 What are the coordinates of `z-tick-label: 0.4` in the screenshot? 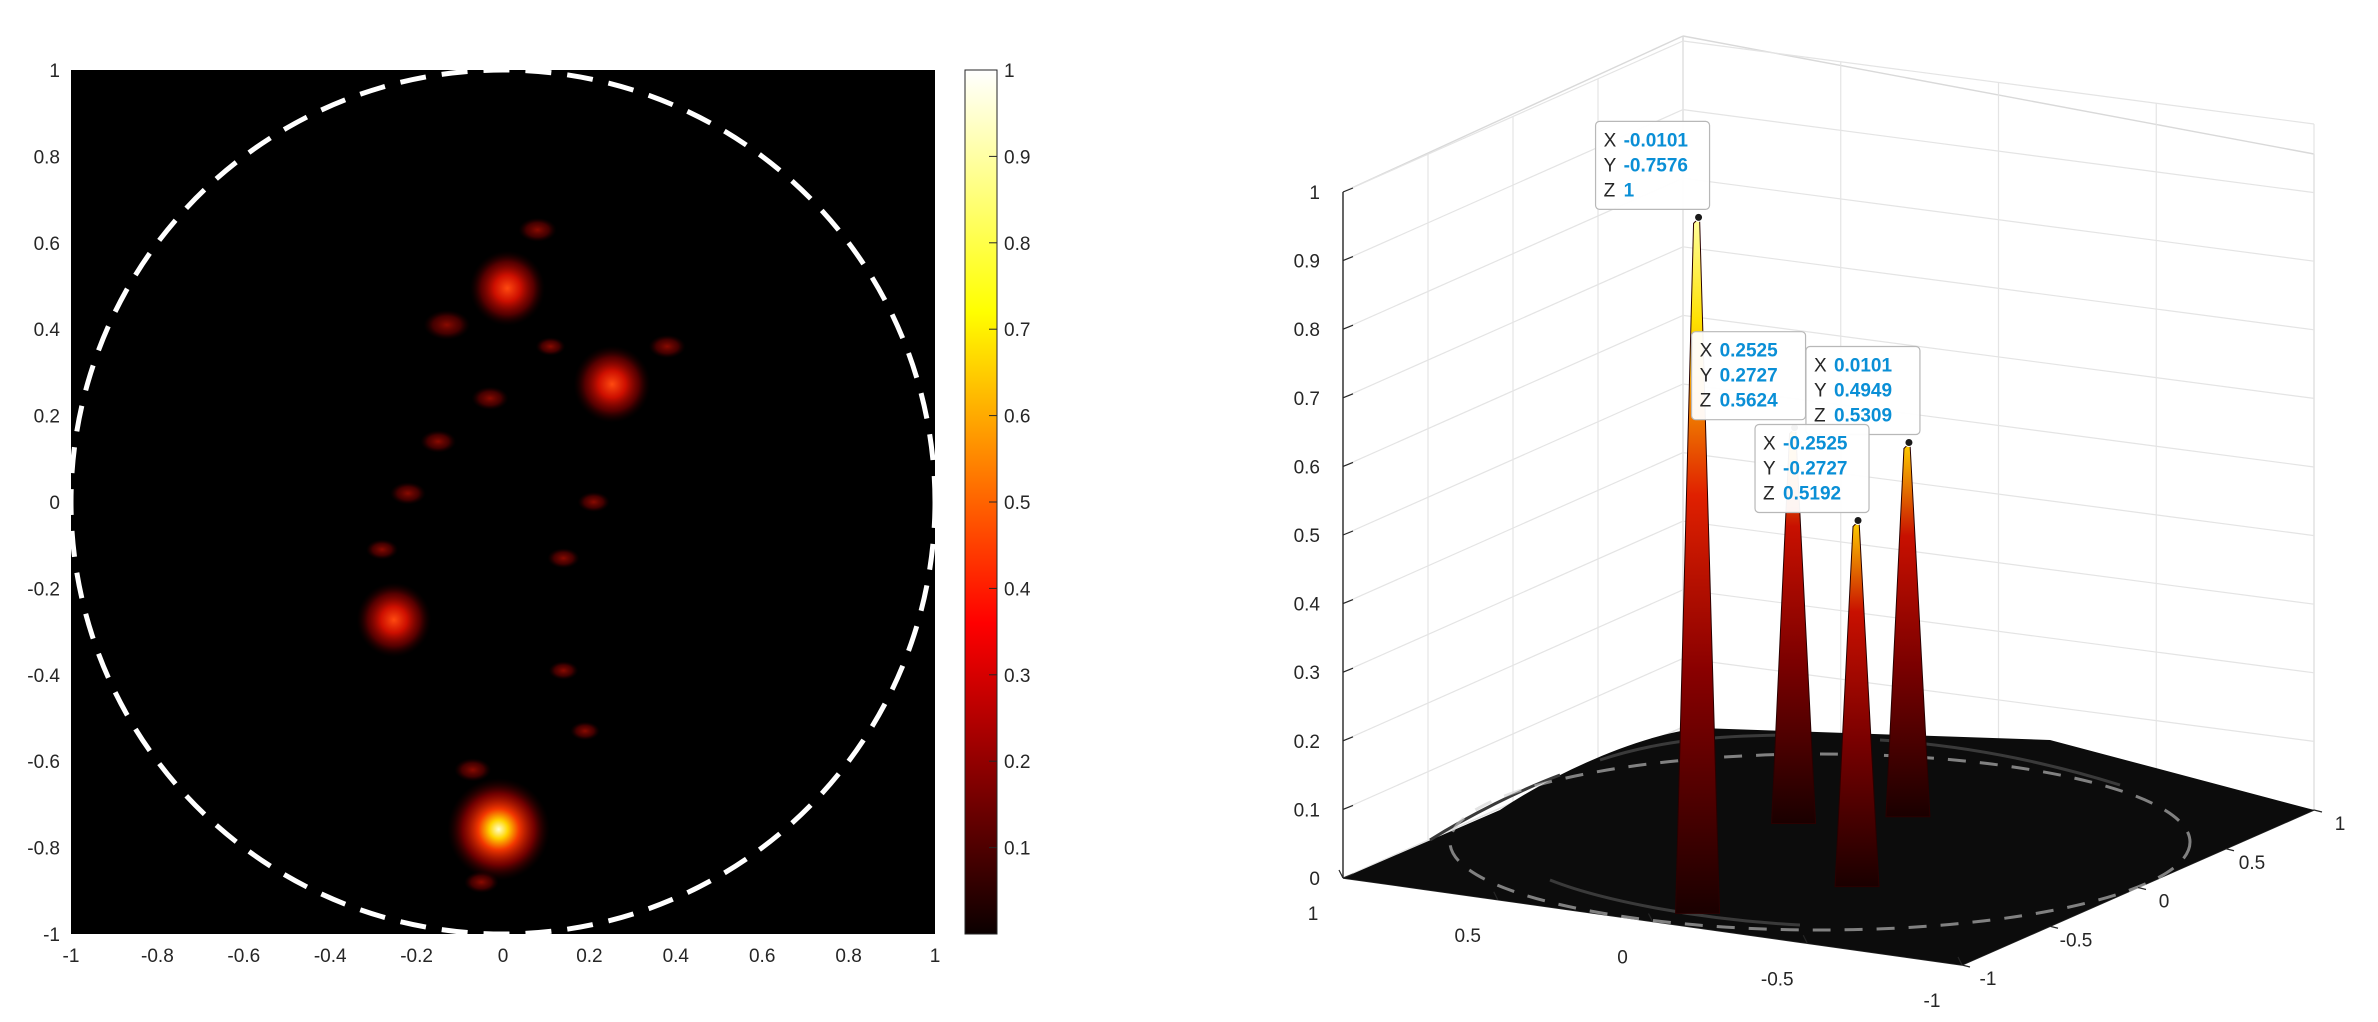 It's located at (1307, 605).